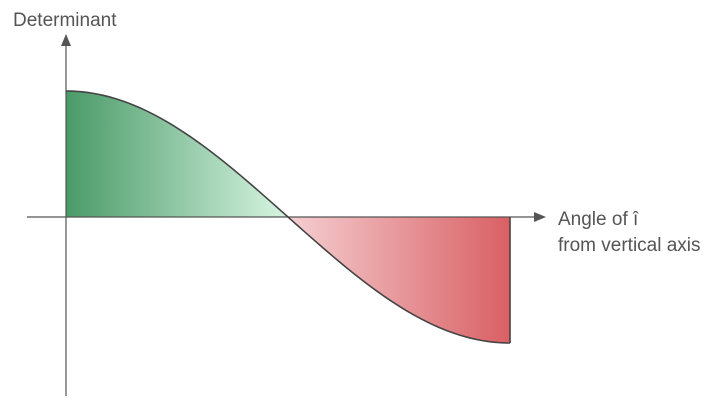 This screenshot has height=406, width=724. Describe the element at coordinates (399, 280) in the screenshot. I see `negative-area` at that location.